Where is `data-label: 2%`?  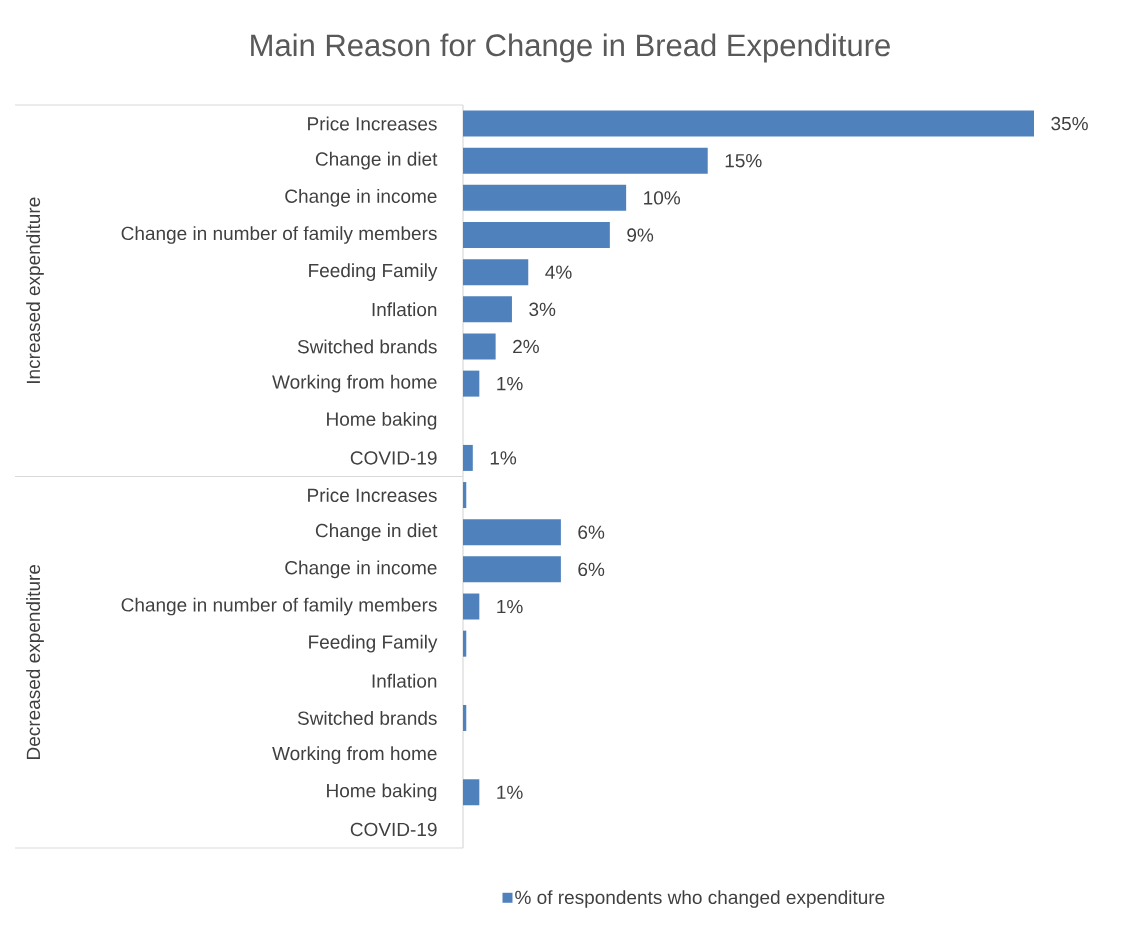 data-label: 2% is located at coordinates (526, 346).